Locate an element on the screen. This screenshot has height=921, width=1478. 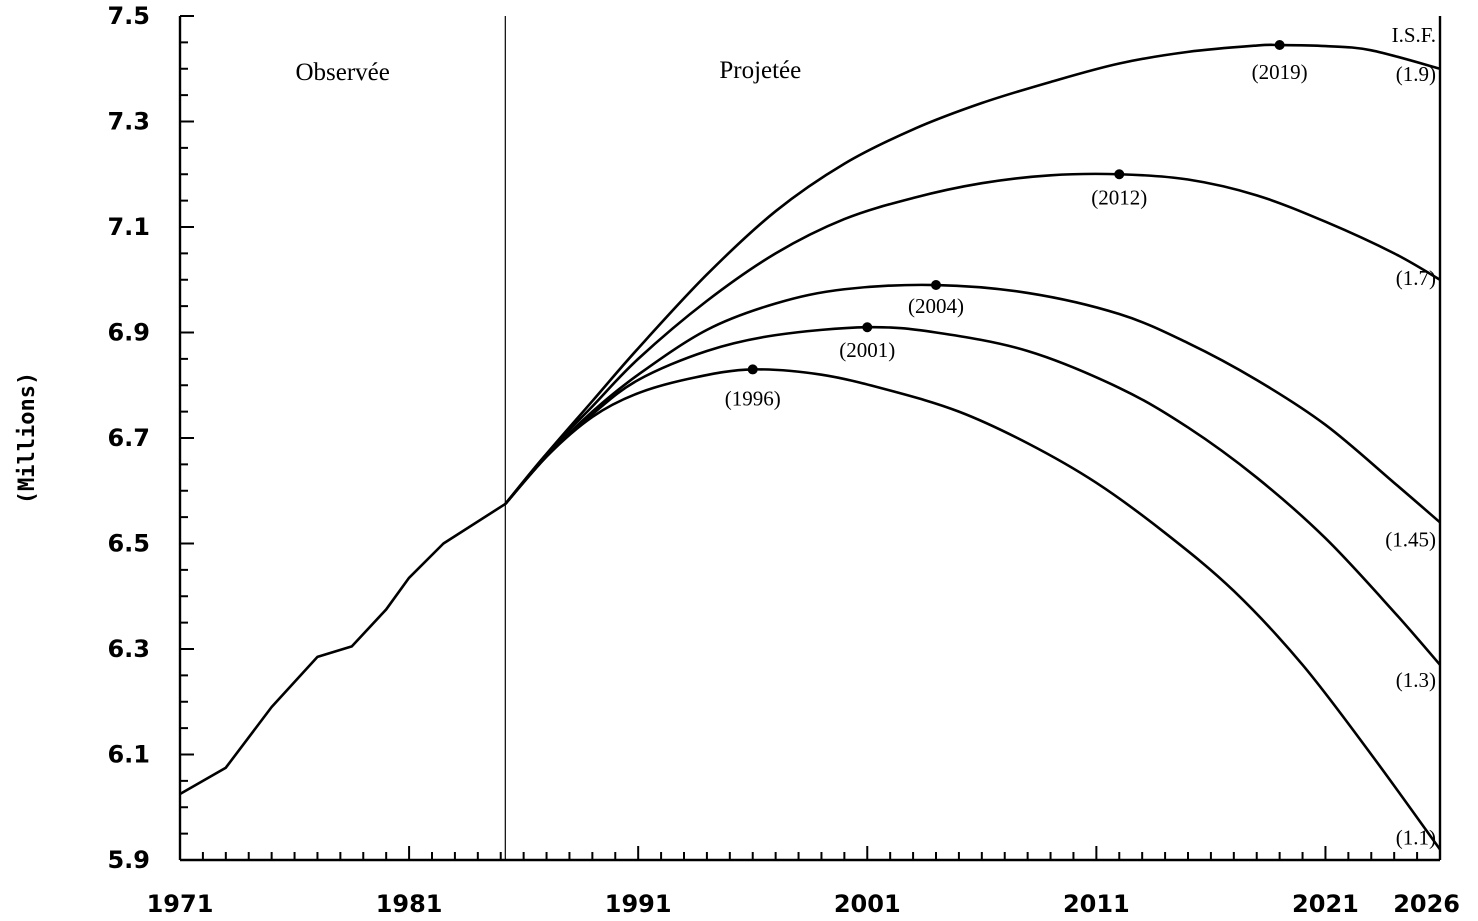
series-end-label: (1.45) is located at coordinates (1410, 539).